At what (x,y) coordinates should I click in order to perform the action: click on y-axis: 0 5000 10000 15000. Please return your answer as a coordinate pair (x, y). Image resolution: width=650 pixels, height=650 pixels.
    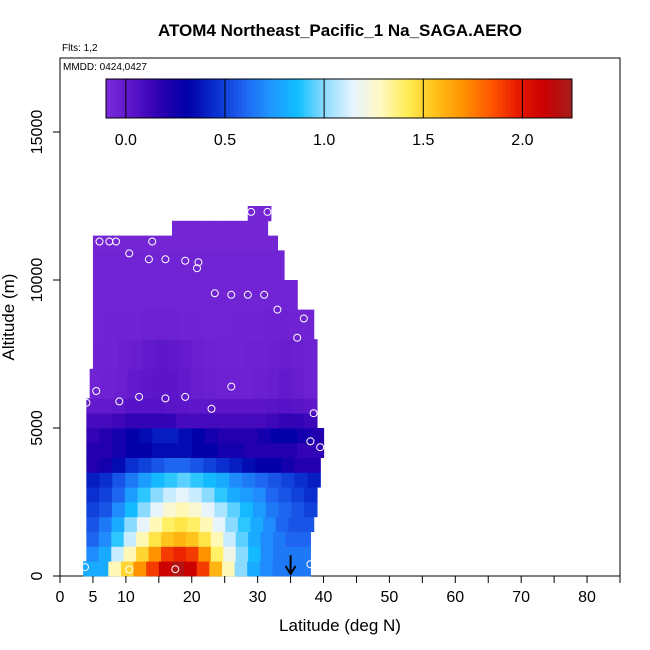
    Looking at the image, I should click on (44, 345).